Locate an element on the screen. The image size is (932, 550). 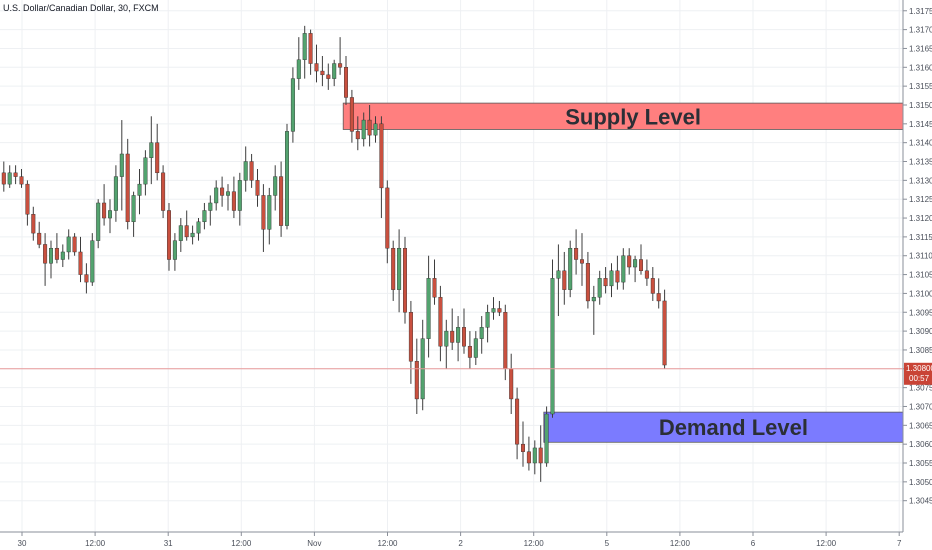
x-tick-label: 30 is located at coordinates (22, 543).